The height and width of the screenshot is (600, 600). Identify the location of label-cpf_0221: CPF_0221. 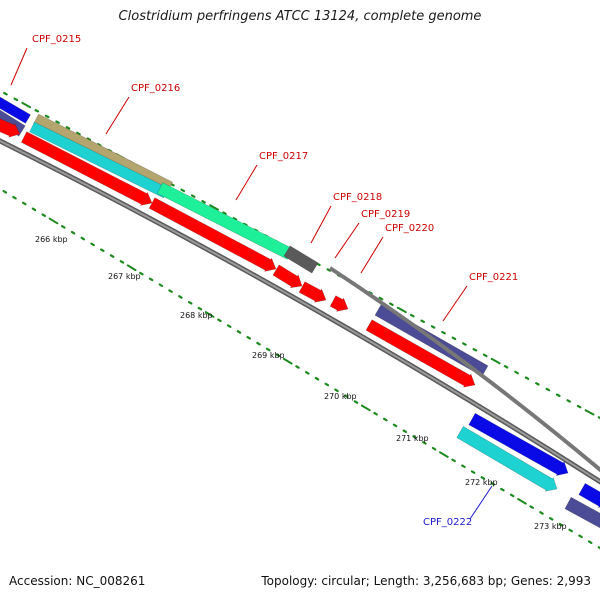
(493, 277).